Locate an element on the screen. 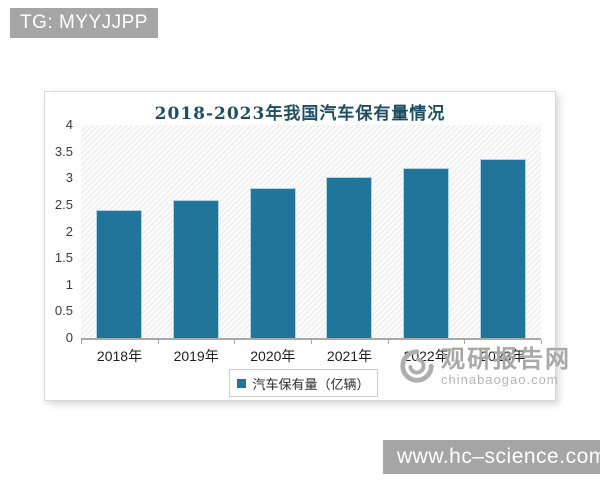  chinabaogao-watermark: 观研报告网 chinabaogao.com is located at coordinates (484, 367).